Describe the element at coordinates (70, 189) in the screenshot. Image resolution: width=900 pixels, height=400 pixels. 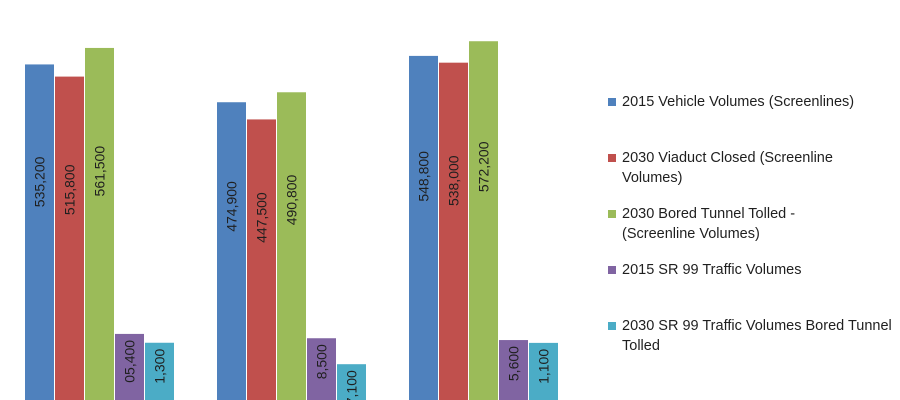
I see `data-label-s2-c1: 515,800` at that location.